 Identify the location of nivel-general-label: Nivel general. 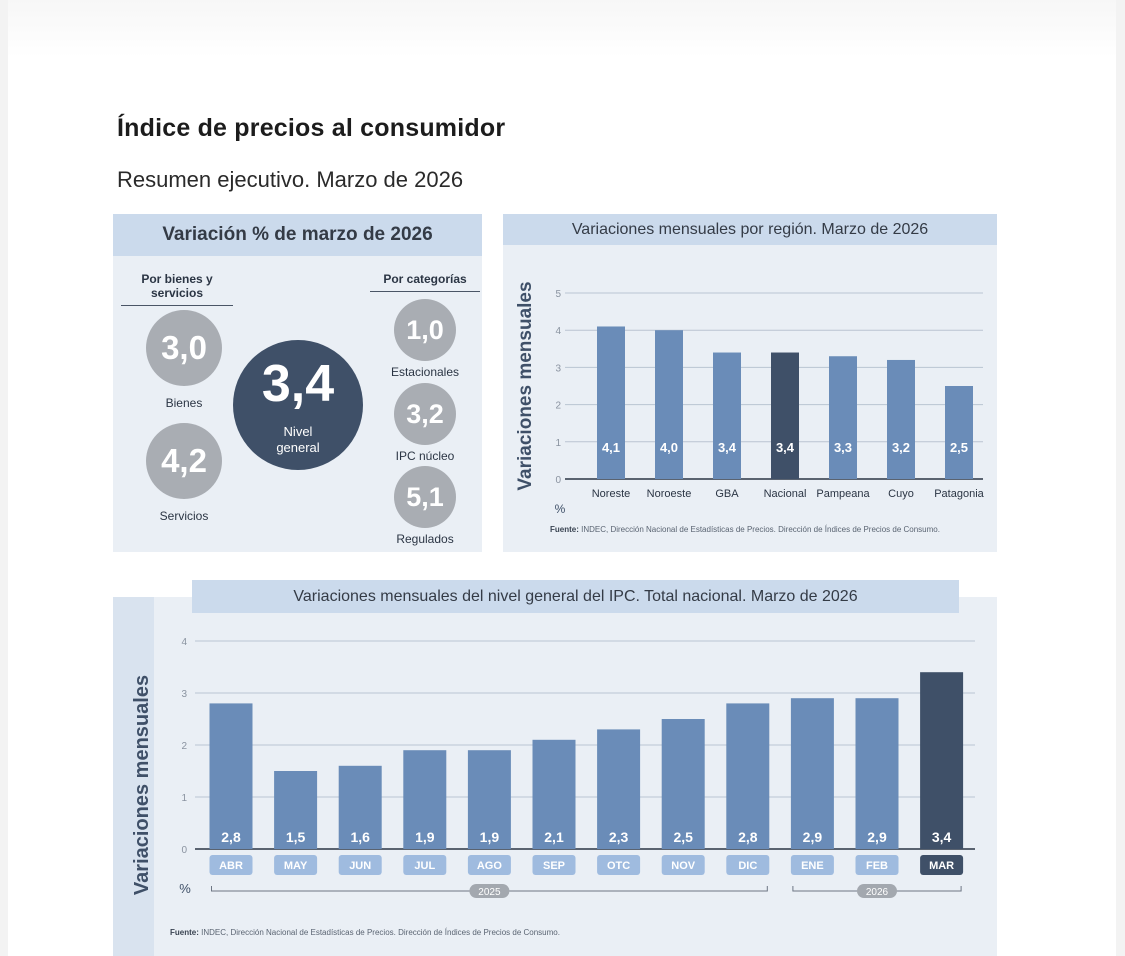
(298, 439).